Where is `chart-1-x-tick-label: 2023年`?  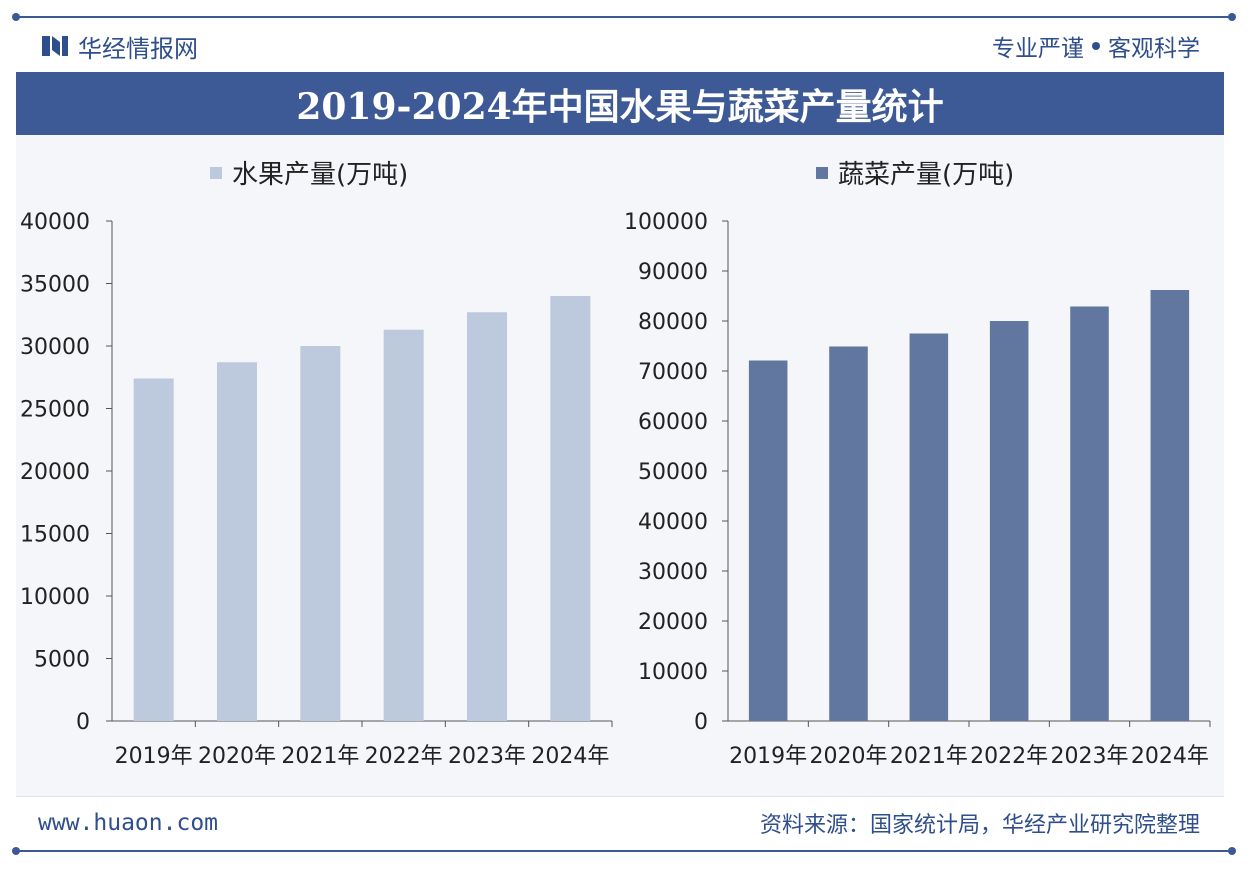
chart-1-x-tick-label: 2023年 is located at coordinates (1090, 756).